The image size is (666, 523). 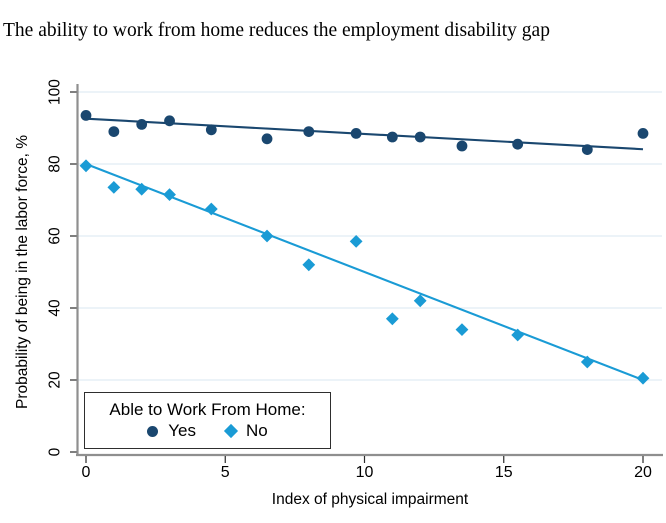 What do you see at coordinates (231, 431) in the screenshot?
I see `diamond-marker-icon` at bounding box center [231, 431].